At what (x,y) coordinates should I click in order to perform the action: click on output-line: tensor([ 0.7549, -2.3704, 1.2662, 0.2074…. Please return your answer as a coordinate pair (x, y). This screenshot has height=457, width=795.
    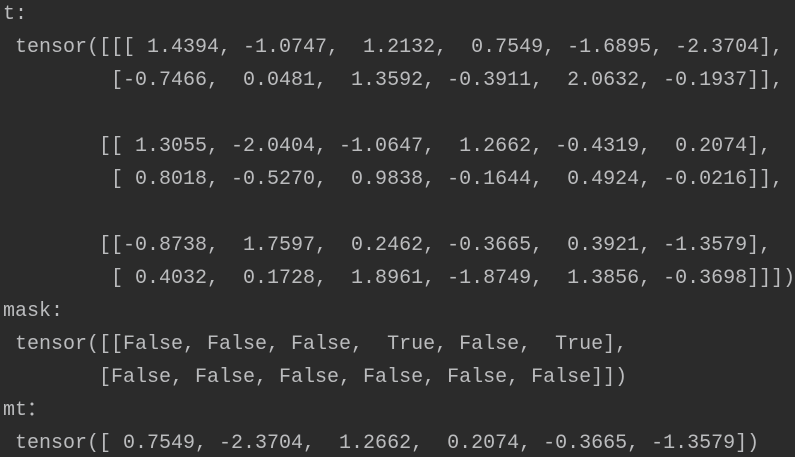
    Looking at the image, I should click on (381, 443).